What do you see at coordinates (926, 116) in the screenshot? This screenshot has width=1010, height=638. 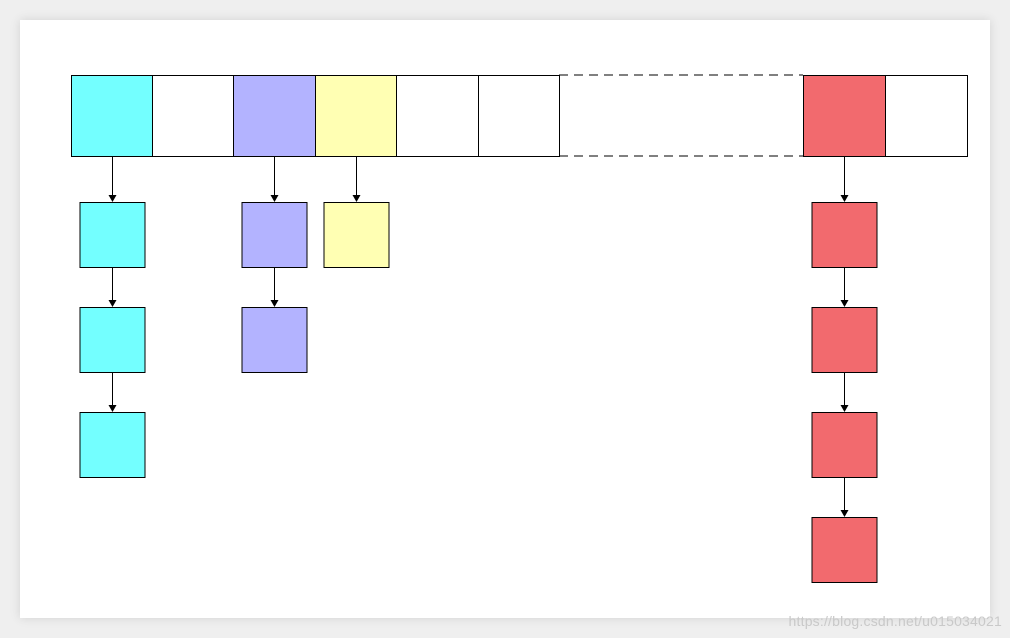 I see `bucket-cell-slot-last` at bounding box center [926, 116].